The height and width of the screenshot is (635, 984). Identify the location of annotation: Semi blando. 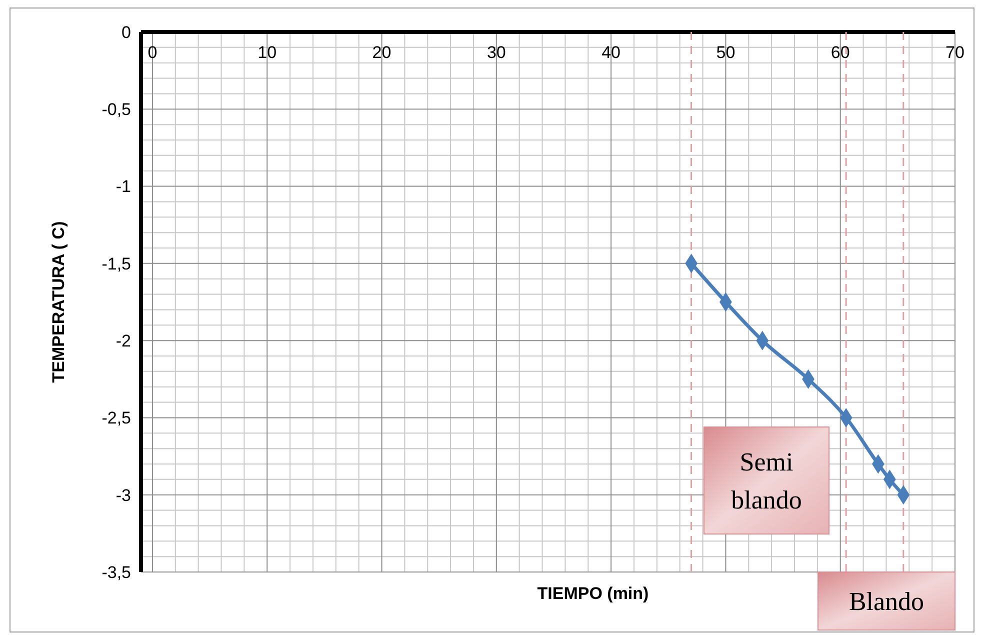
(766, 481).